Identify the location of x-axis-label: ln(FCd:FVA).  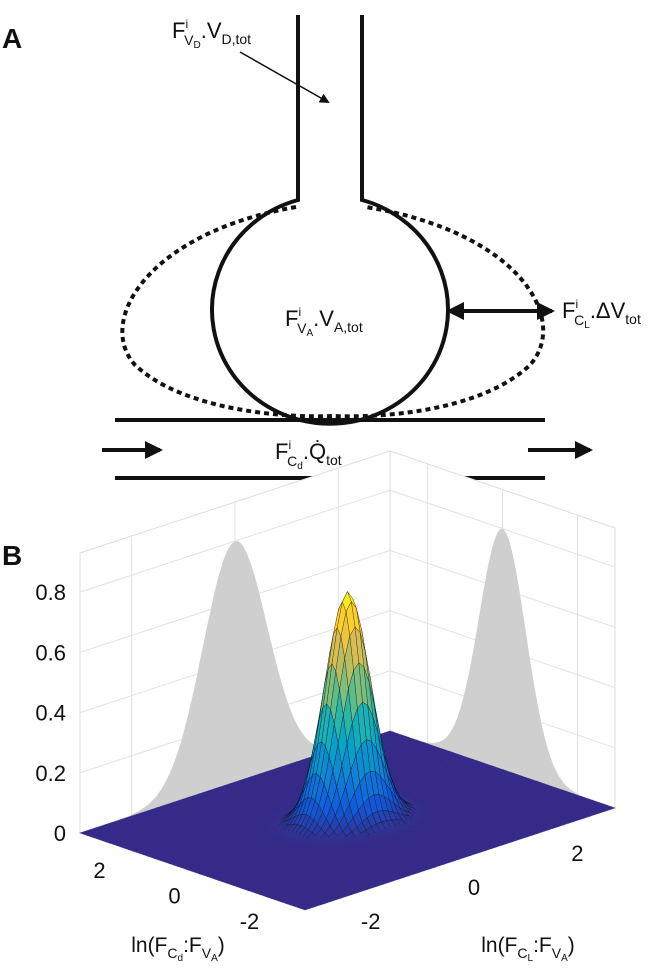
(178, 949).